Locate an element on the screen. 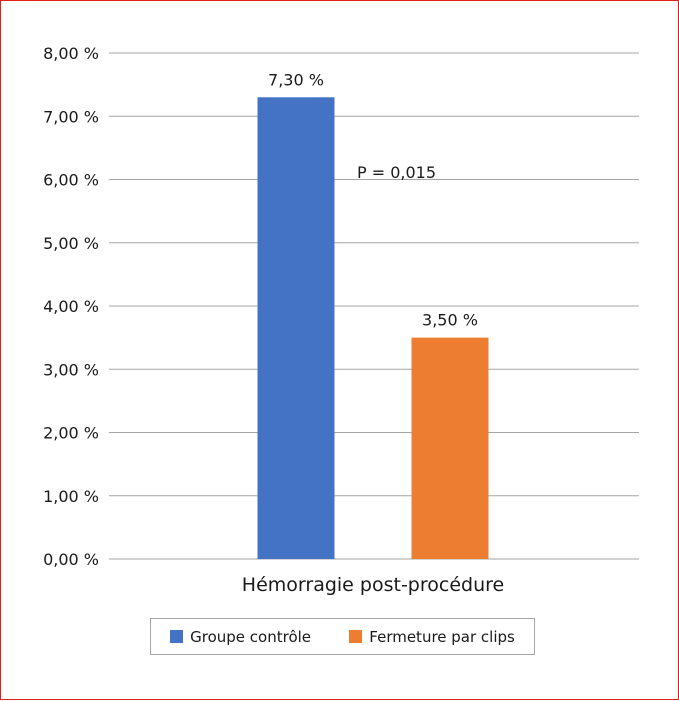 Image resolution: width=679 pixels, height=701 pixels. legend-label-groupe-controle: Groupe contrôle is located at coordinates (251, 636).